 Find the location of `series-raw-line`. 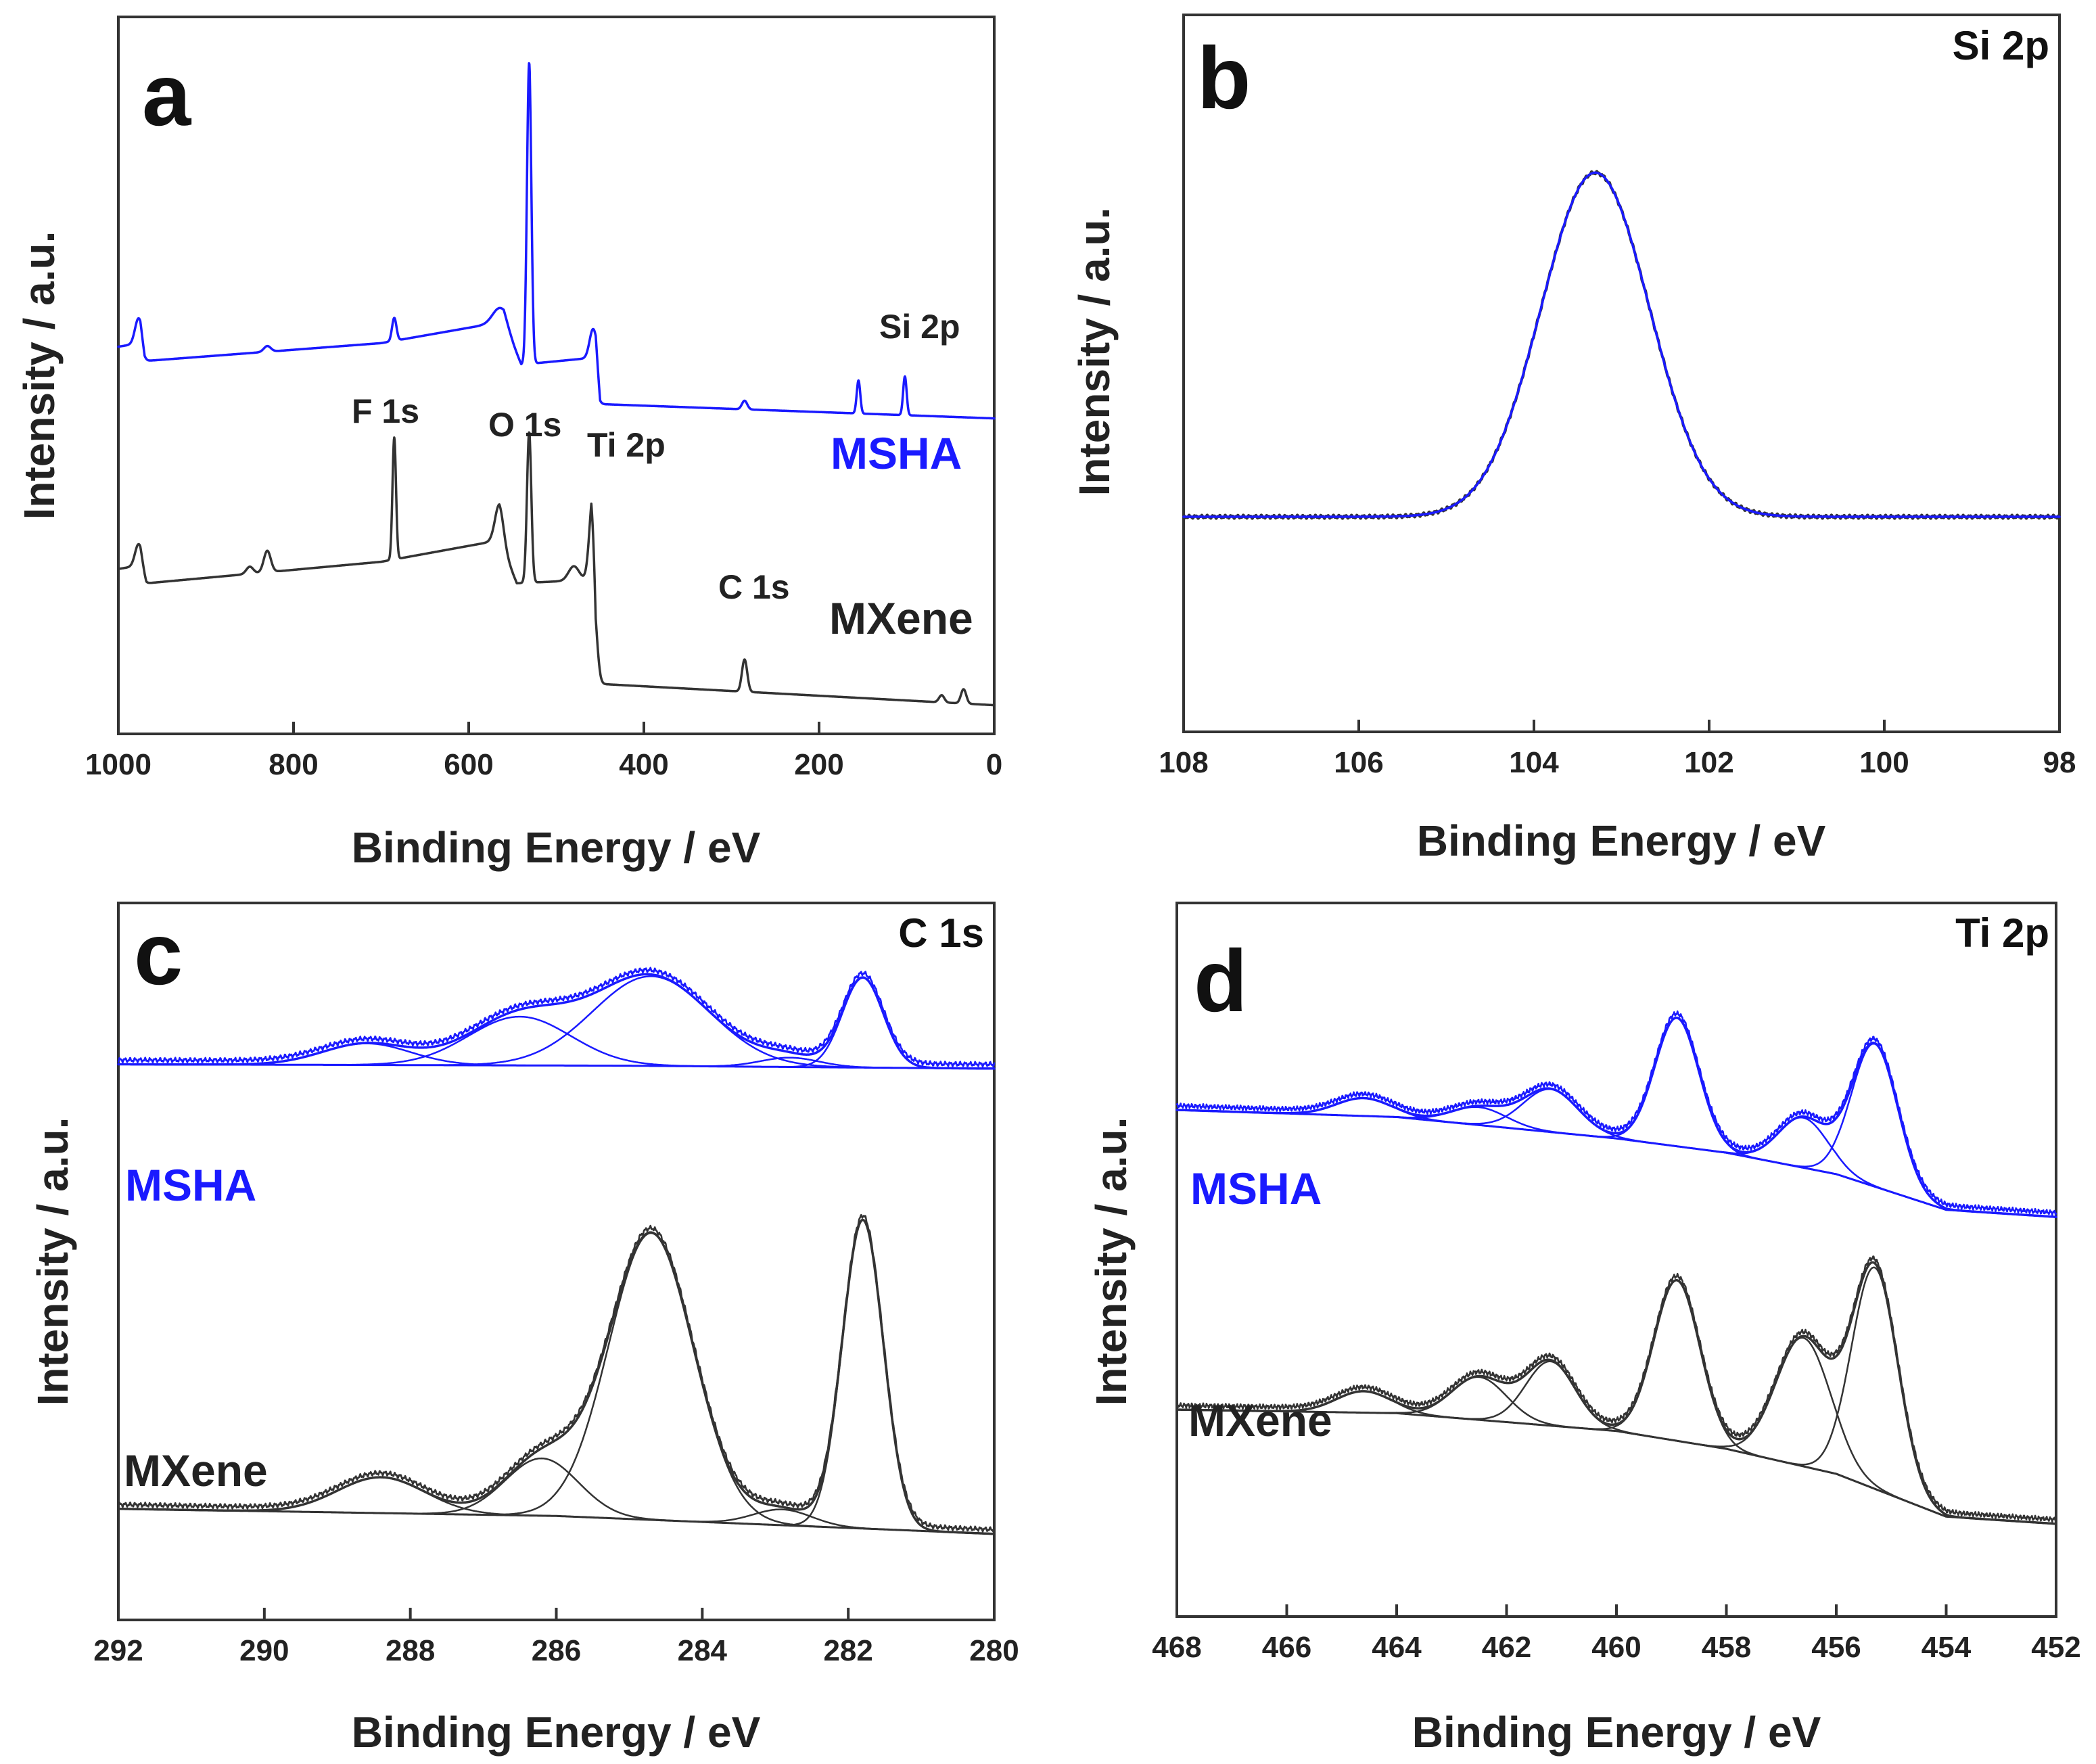

series-raw-line is located at coordinates (1621, 345).